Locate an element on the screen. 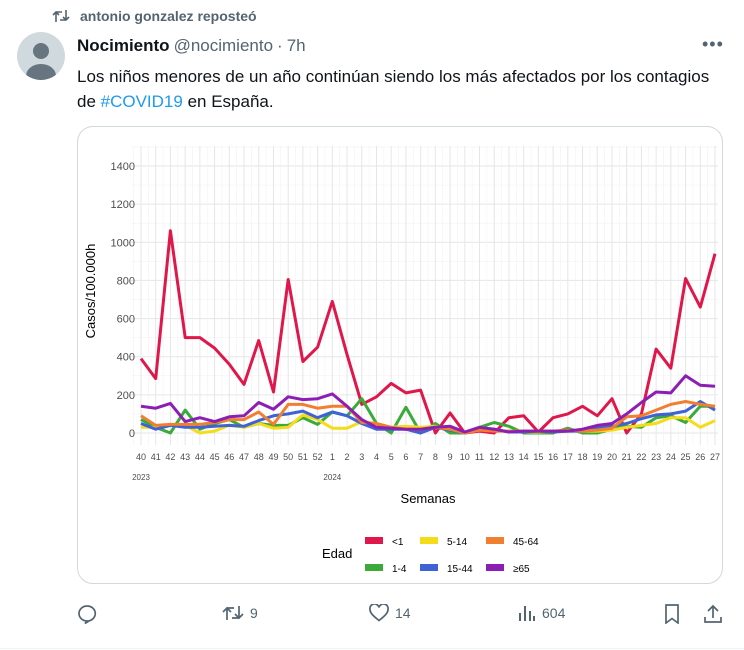 This screenshot has width=744, height=650. y-tick-label: 600 is located at coordinates (126, 320).